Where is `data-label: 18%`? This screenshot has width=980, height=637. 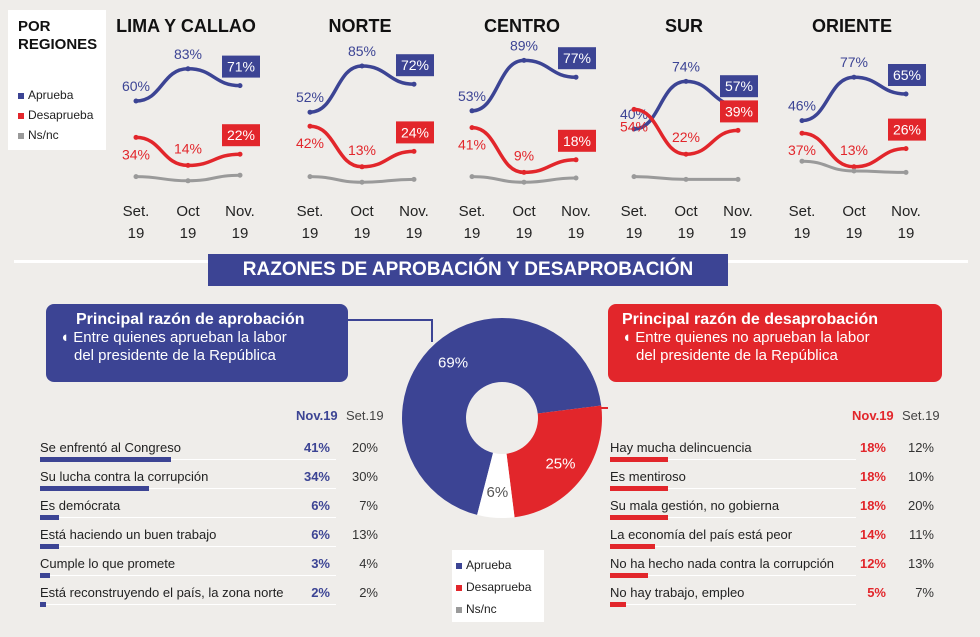 data-label: 18% is located at coordinates (577, 141).